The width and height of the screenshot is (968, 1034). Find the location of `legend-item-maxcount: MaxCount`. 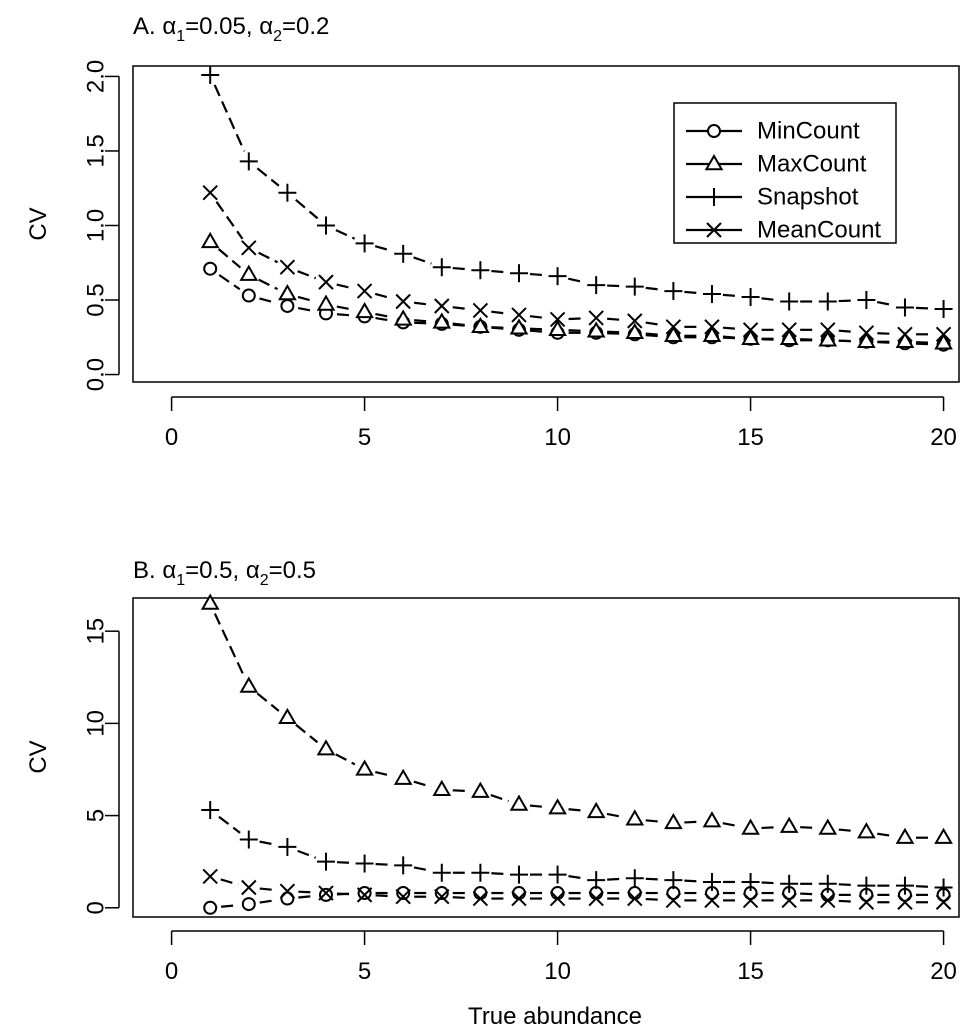

legend-item-maxcount: MaxCount is located at coordinates (776, 164).